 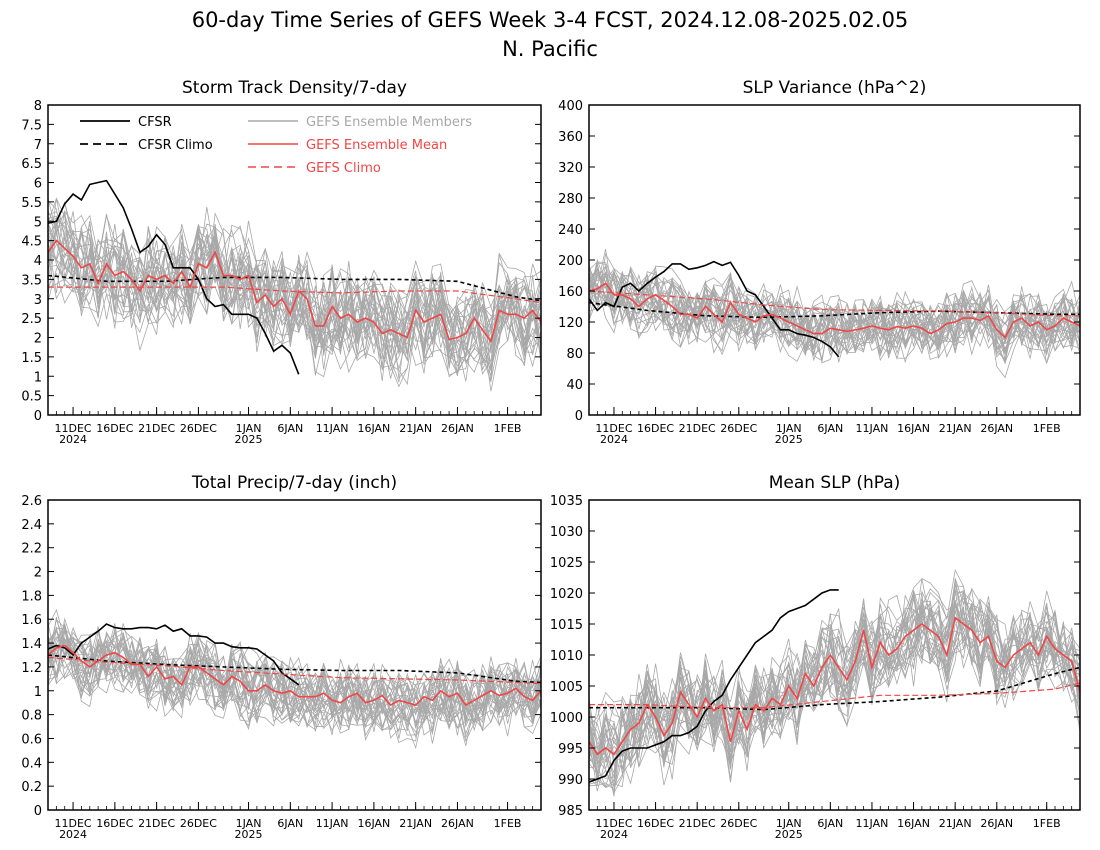 I want to click on y-tick-label: 6.5, so click(x=31, y=164).